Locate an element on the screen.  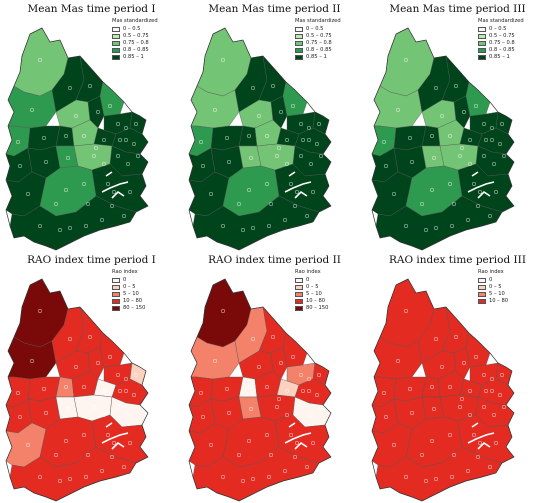
legend-label: 80 – 150 is located at coordinates (134, 308).